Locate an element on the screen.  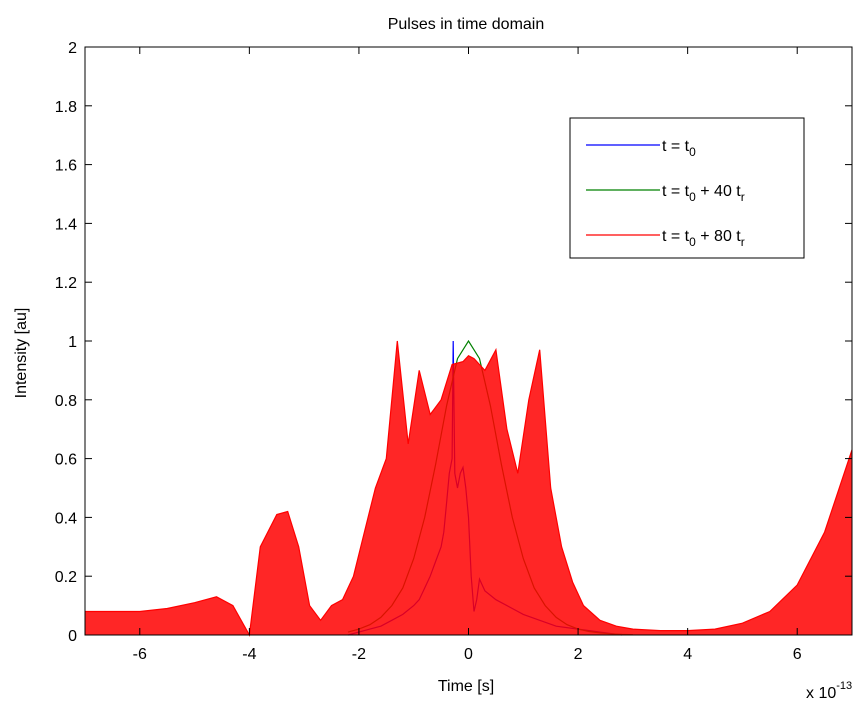
x-tick-label: 0 is located at coordinates (468, 654).